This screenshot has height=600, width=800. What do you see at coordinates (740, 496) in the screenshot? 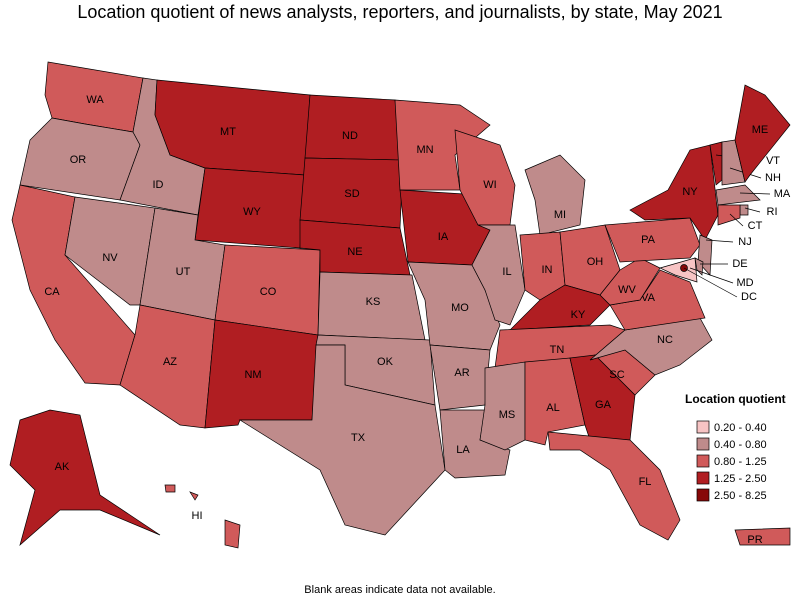
I see `legend-label: 2.50 - 8.25` at bounding box center [740, 496].